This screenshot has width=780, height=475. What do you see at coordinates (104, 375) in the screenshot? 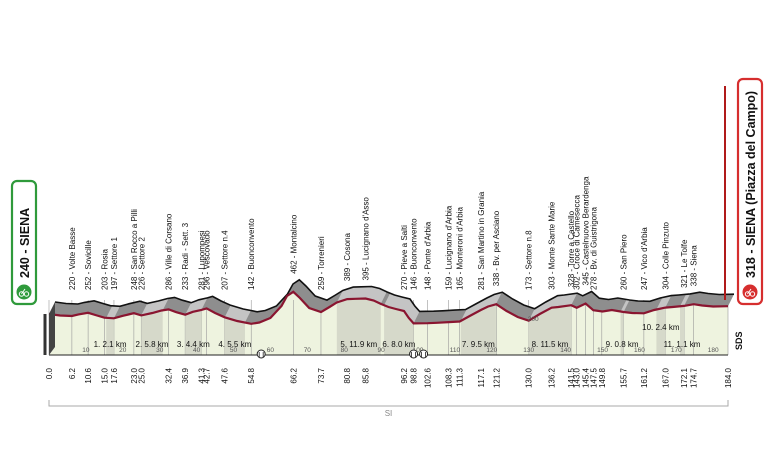
I see `distance-label: 15.0` at bounding box center [104, 375].